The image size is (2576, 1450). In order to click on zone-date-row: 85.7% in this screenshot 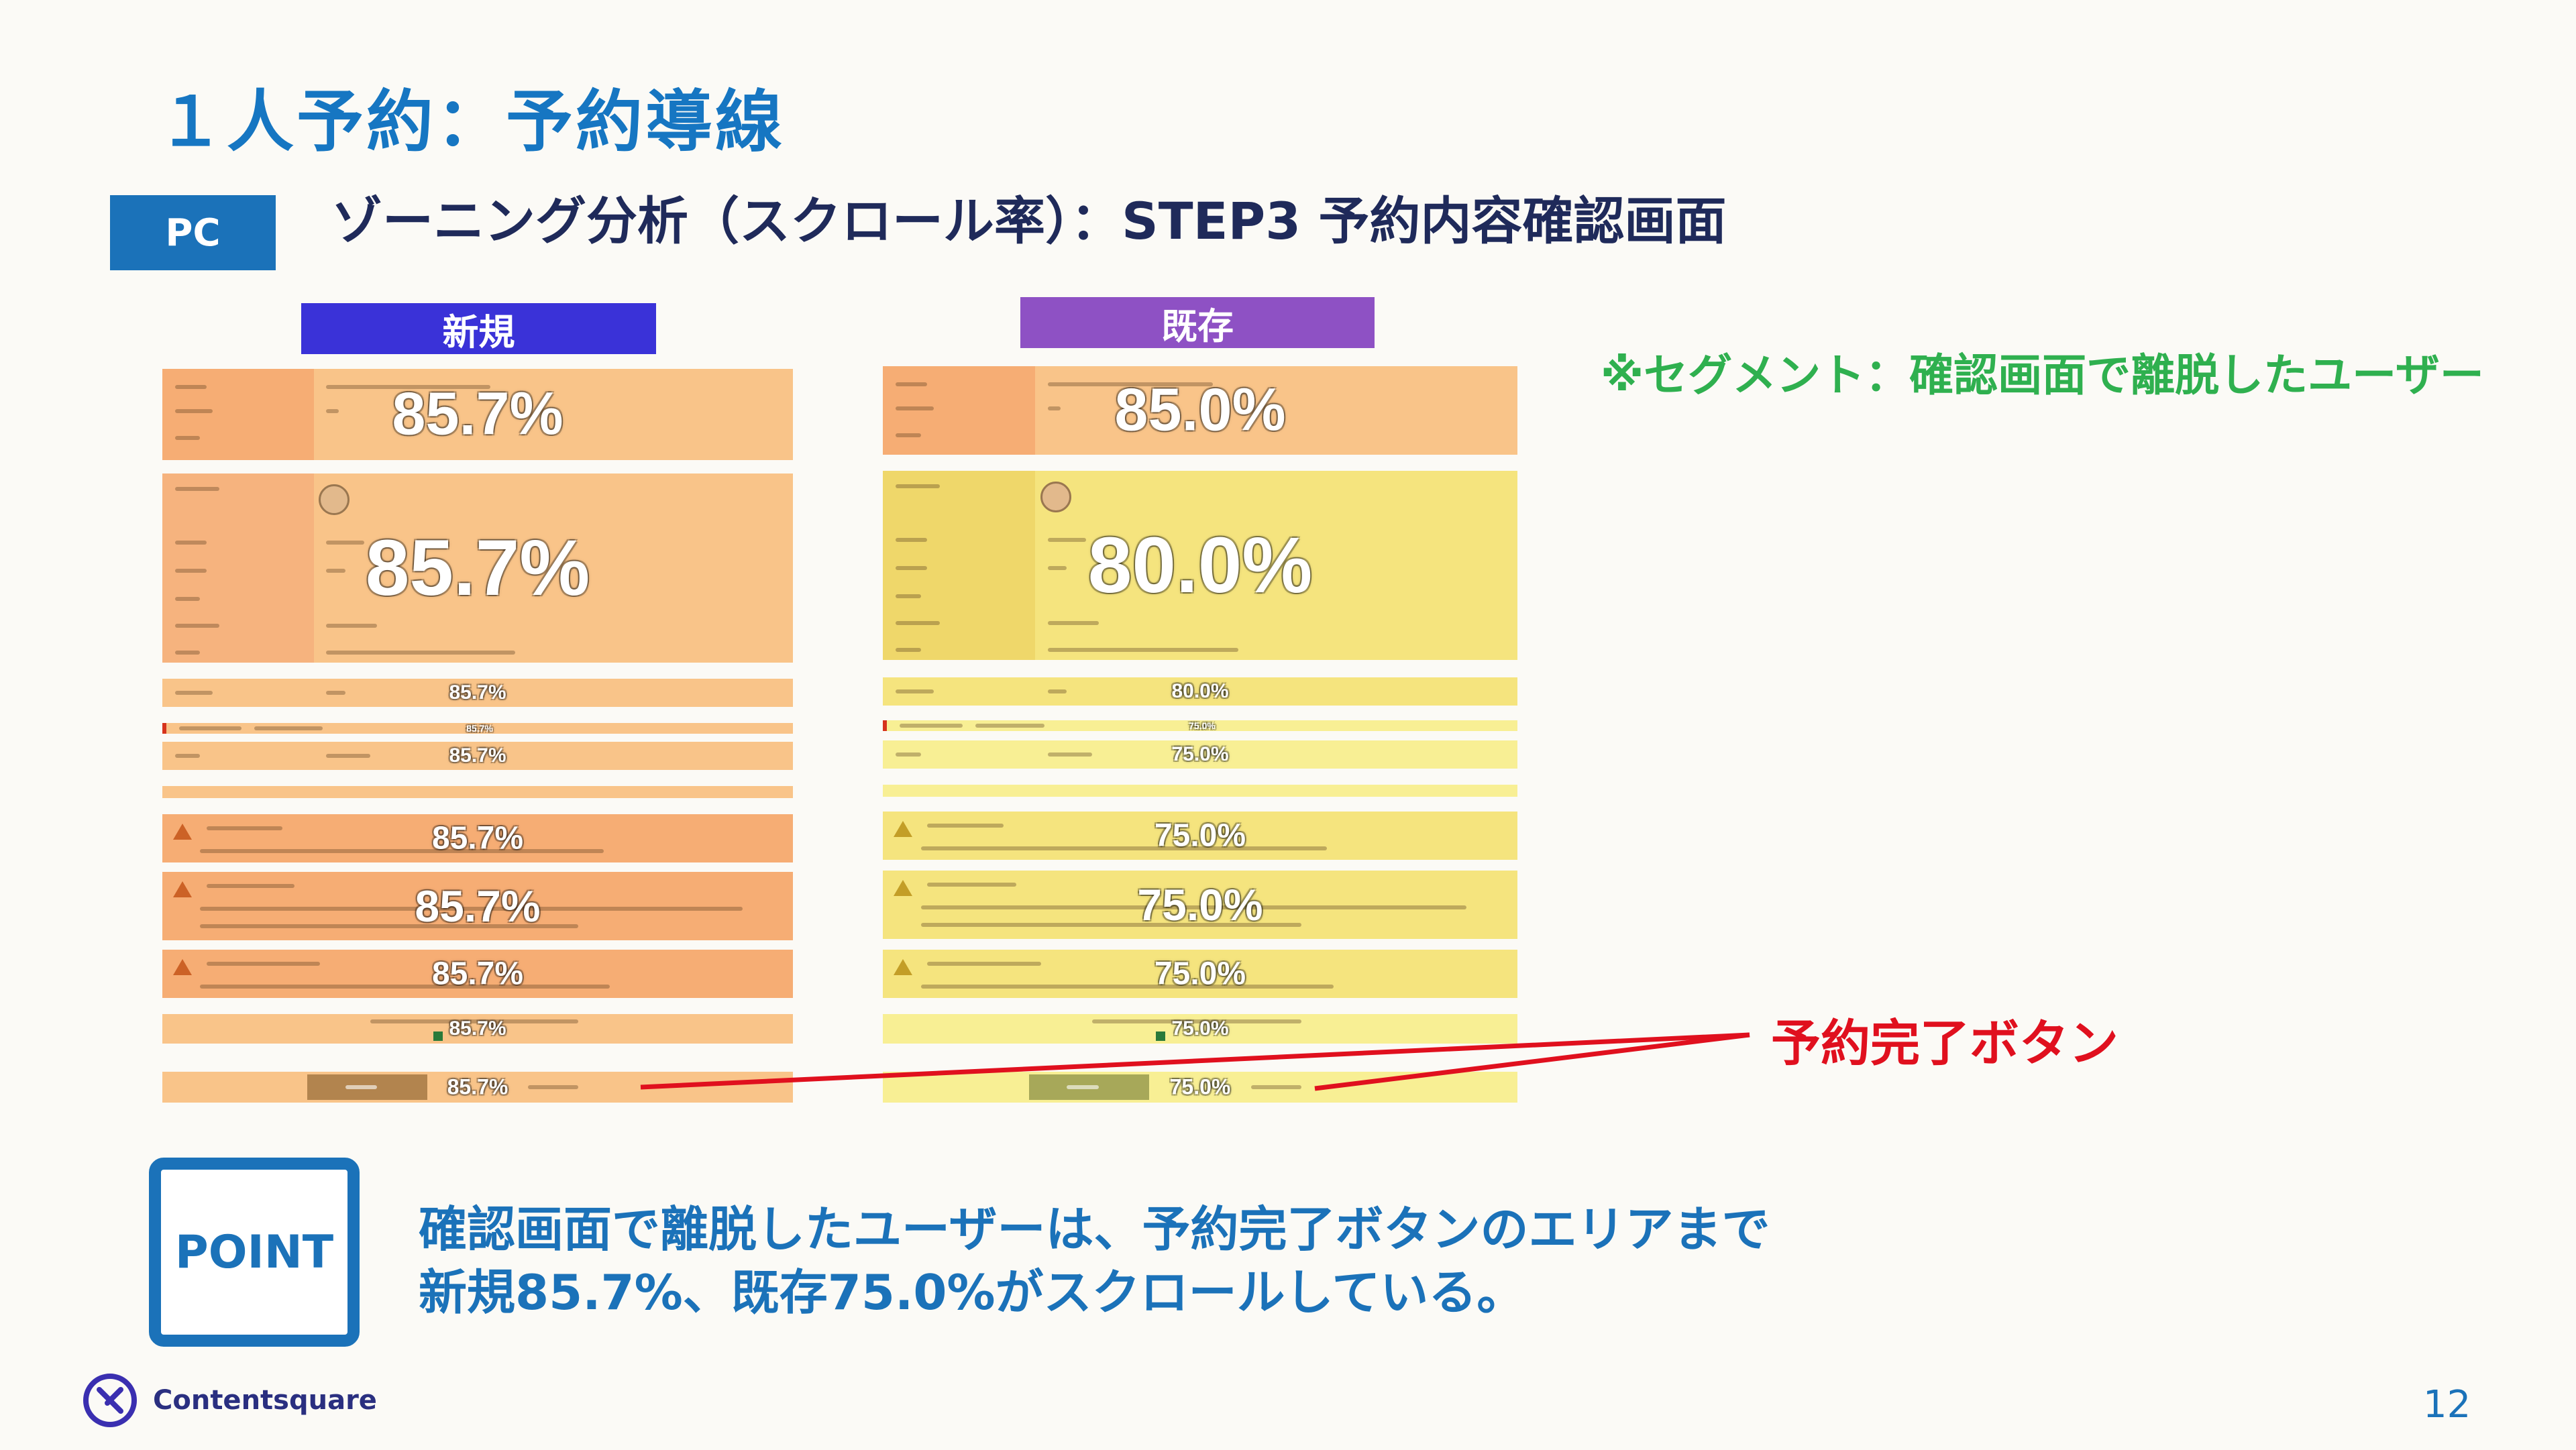, I will do `click(477, 728)`.